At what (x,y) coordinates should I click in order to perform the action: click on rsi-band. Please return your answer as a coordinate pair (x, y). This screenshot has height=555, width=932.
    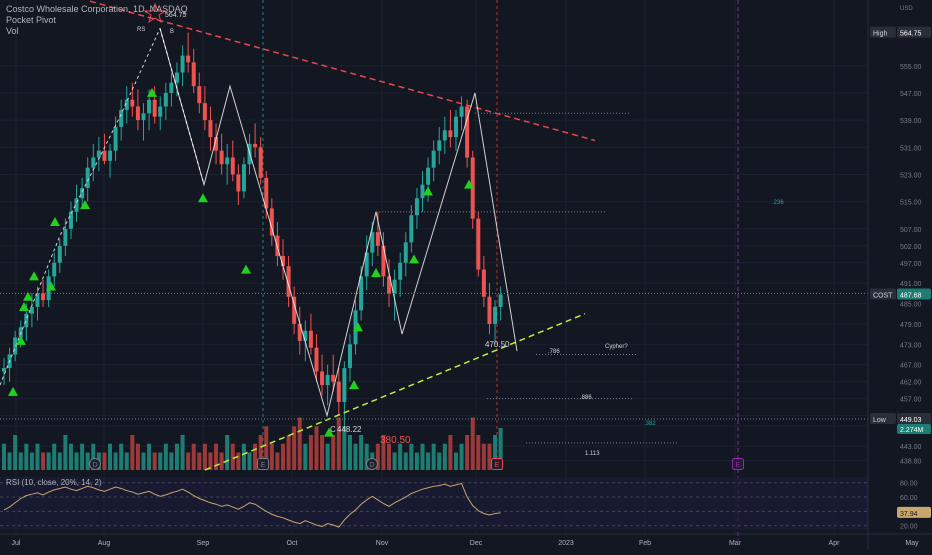
    Looking at the image, I should click on (434, 503).